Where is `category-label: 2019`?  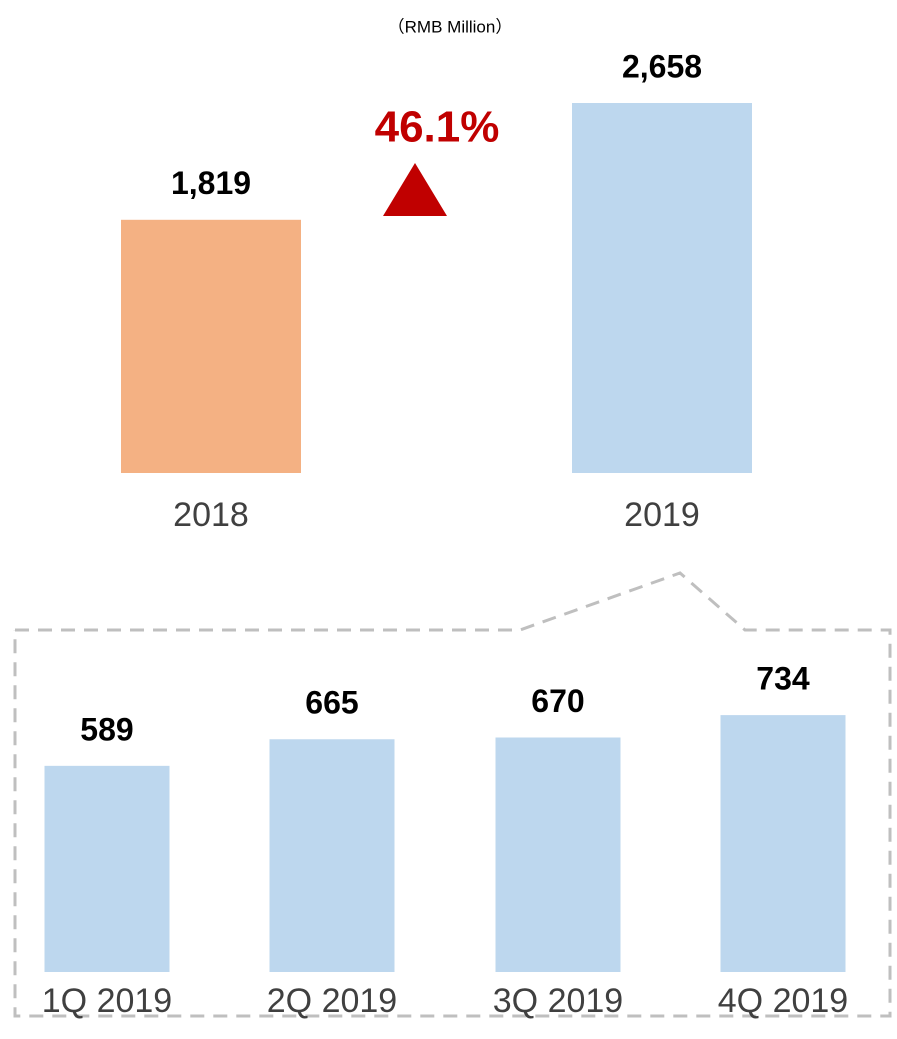 category-label: 2019 is located at coordinates (662, 515).